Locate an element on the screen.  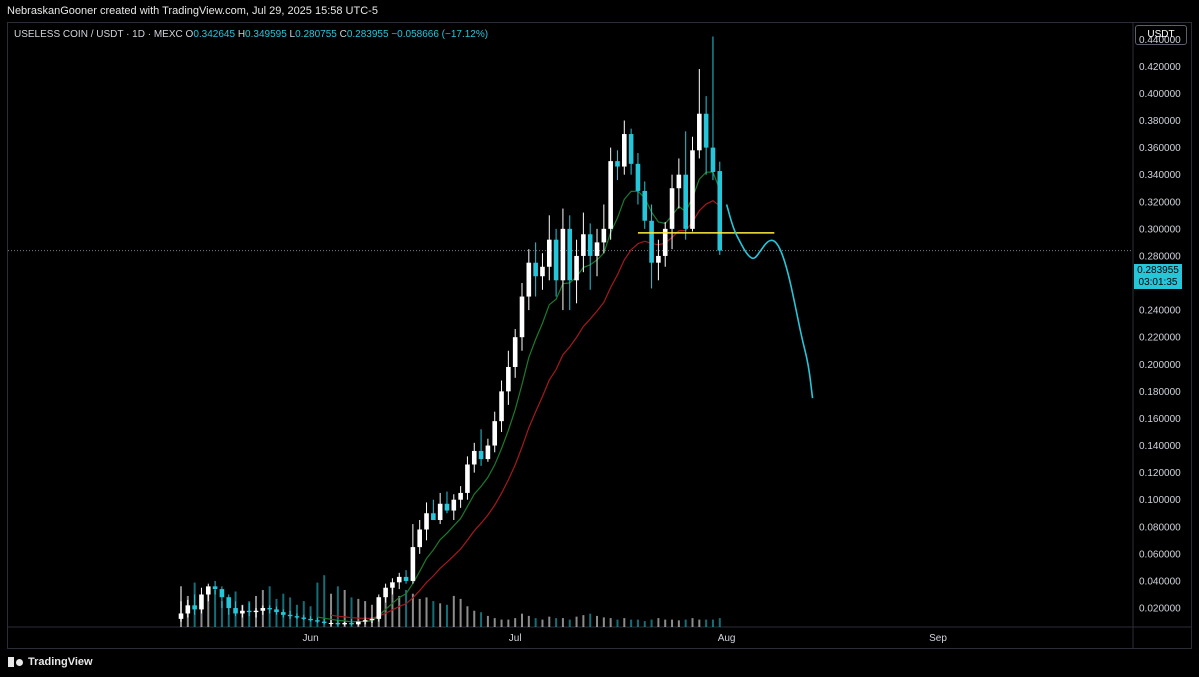
tradingview-logo: TradingView is located at coordinates (50, 662).